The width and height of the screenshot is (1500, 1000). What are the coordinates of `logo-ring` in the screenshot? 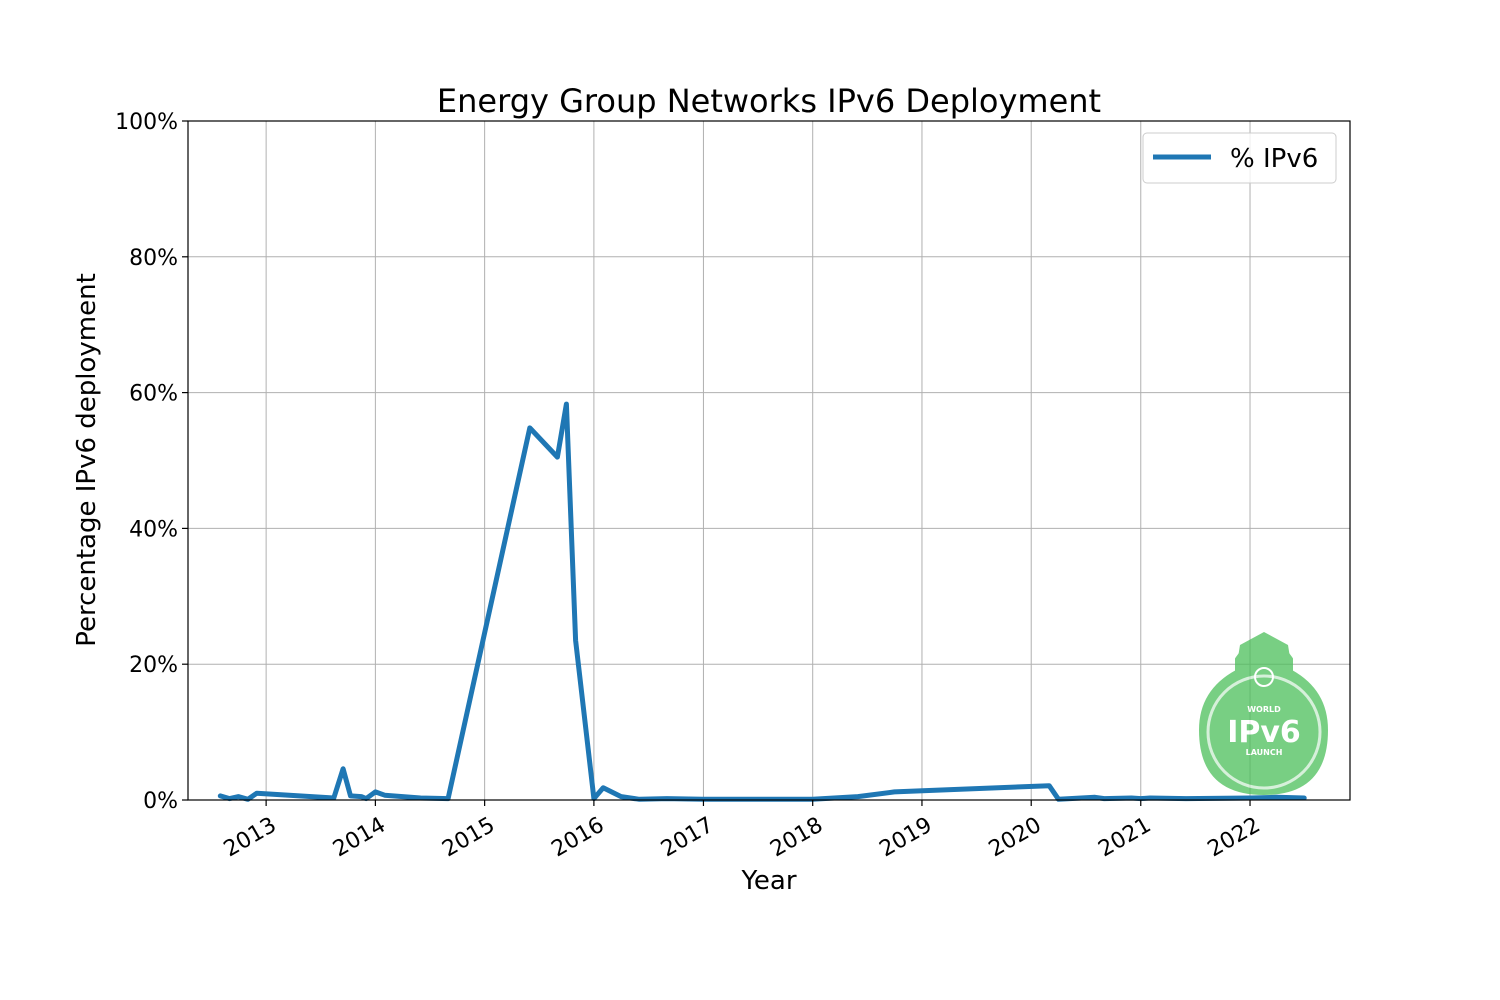 It's located at (1264, 732).